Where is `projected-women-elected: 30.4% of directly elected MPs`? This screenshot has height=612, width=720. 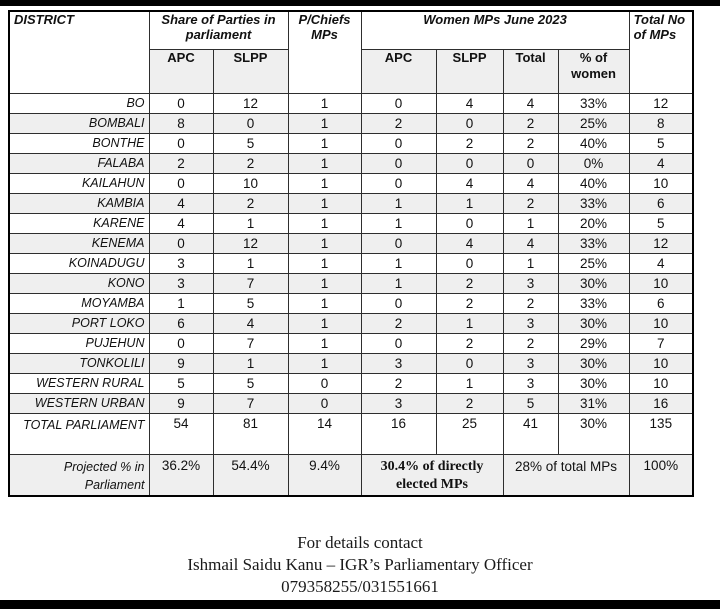
projected-women-elected: 30.4% of directly elected MPs is located at coordinates (432, 475).